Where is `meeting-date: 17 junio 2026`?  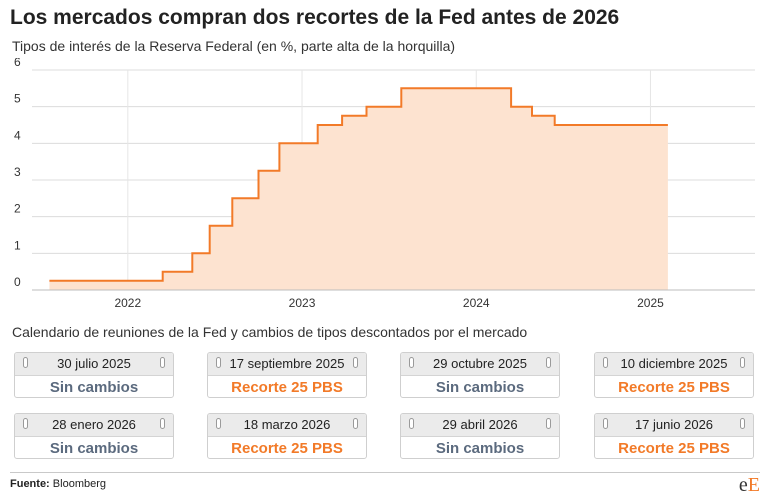 meeting-date: 17 junio 2026 is located at coordinates (674, 424).